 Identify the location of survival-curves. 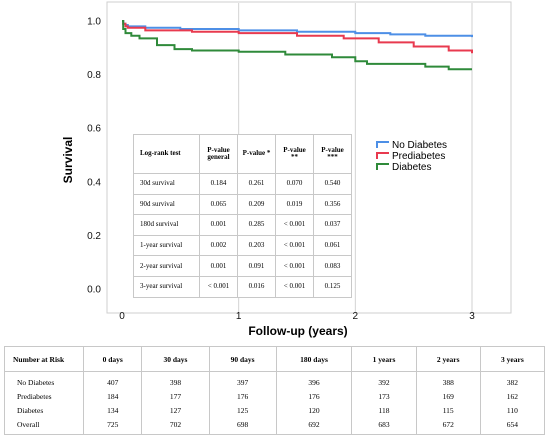
(297, 45).